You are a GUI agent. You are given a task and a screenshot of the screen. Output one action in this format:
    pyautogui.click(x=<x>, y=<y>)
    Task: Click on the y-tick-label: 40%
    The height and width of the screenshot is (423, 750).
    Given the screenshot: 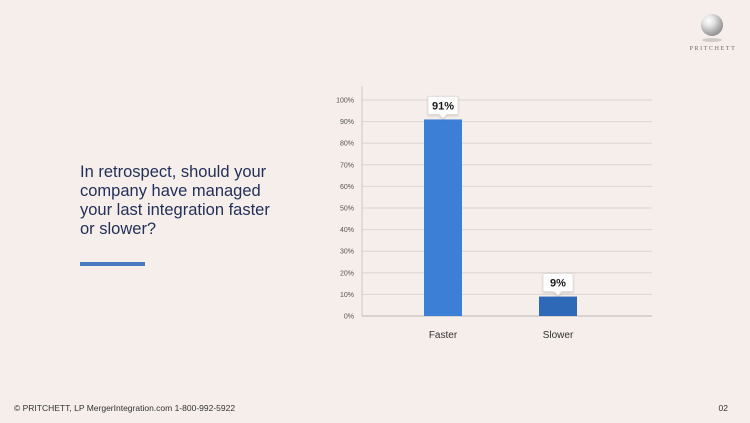 What is the action you would take?
    pyautogui.click(x=347, y=230)
    